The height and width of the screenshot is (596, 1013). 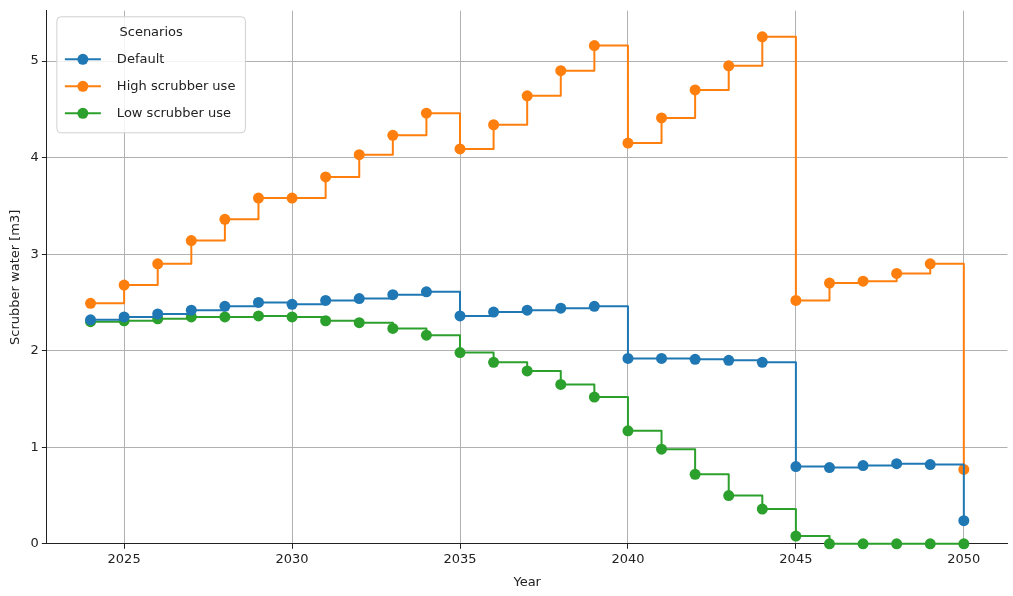 What do you see at coordinates (124, 558) in the screenshot?
I see `x-tick-label: 2025` at bounding box center [124, 558].